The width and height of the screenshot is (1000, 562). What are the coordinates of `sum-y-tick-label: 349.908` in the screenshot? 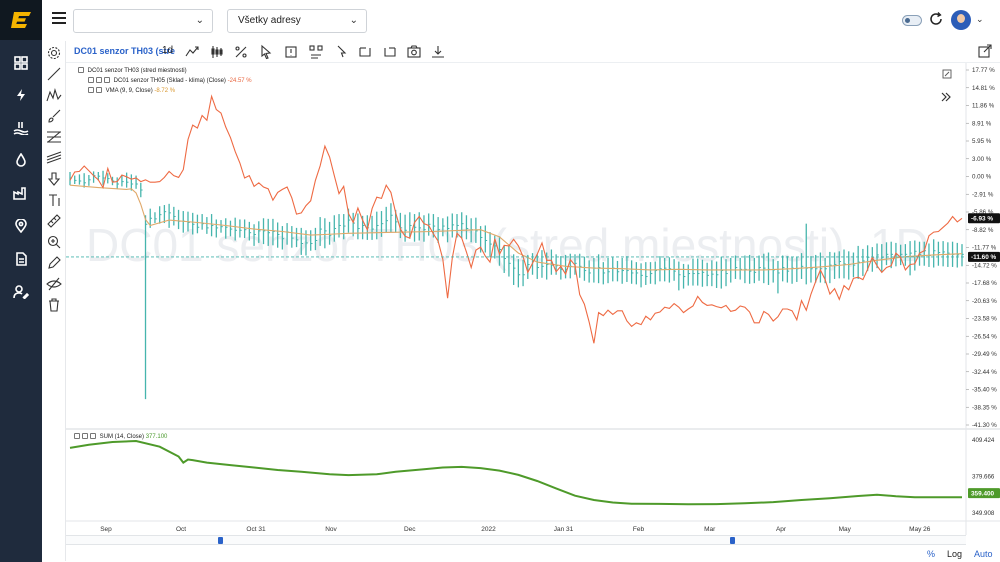 It's located at (983, 513).